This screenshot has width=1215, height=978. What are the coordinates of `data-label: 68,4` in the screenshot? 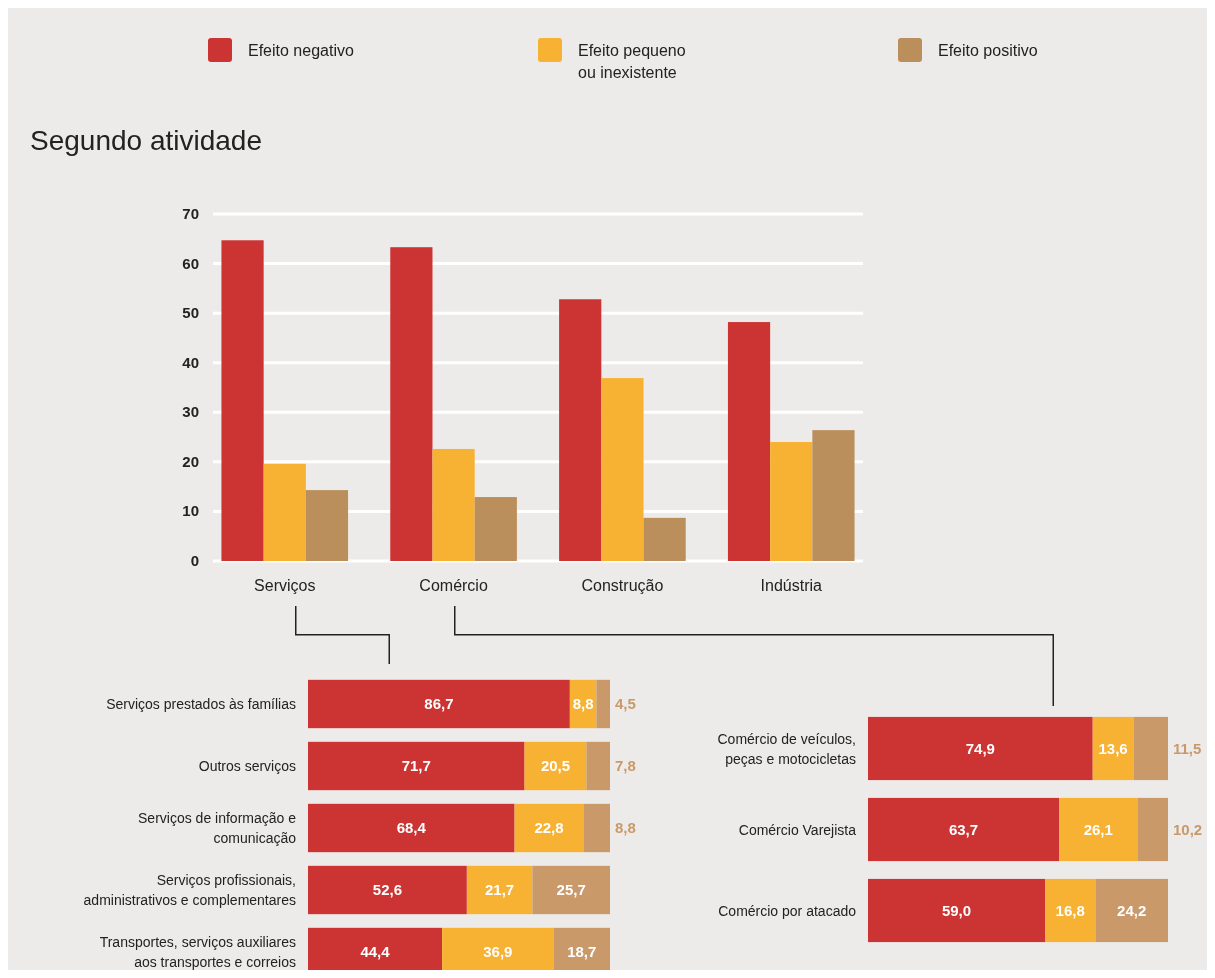 It's located at (411, 827).